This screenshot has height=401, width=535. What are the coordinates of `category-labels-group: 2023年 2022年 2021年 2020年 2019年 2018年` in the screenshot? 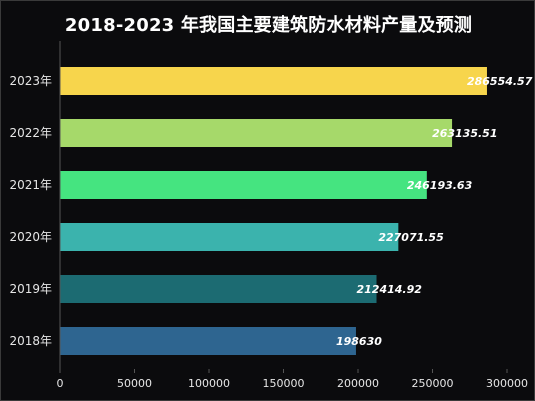 It's located at (30, 211).